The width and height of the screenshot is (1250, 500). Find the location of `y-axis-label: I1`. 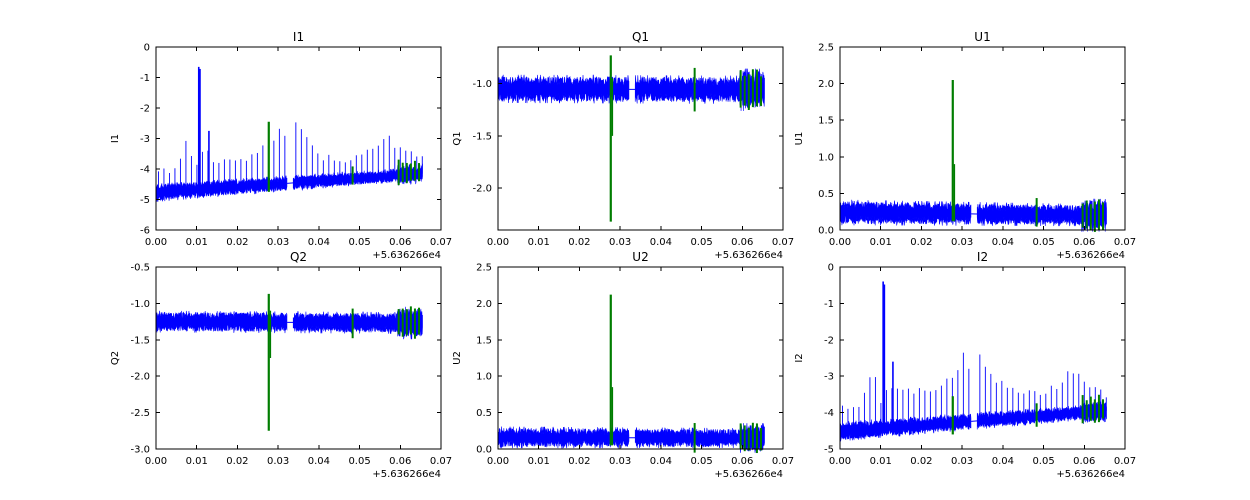

y-axis-label: I1 is located at coordinates (115, 138).